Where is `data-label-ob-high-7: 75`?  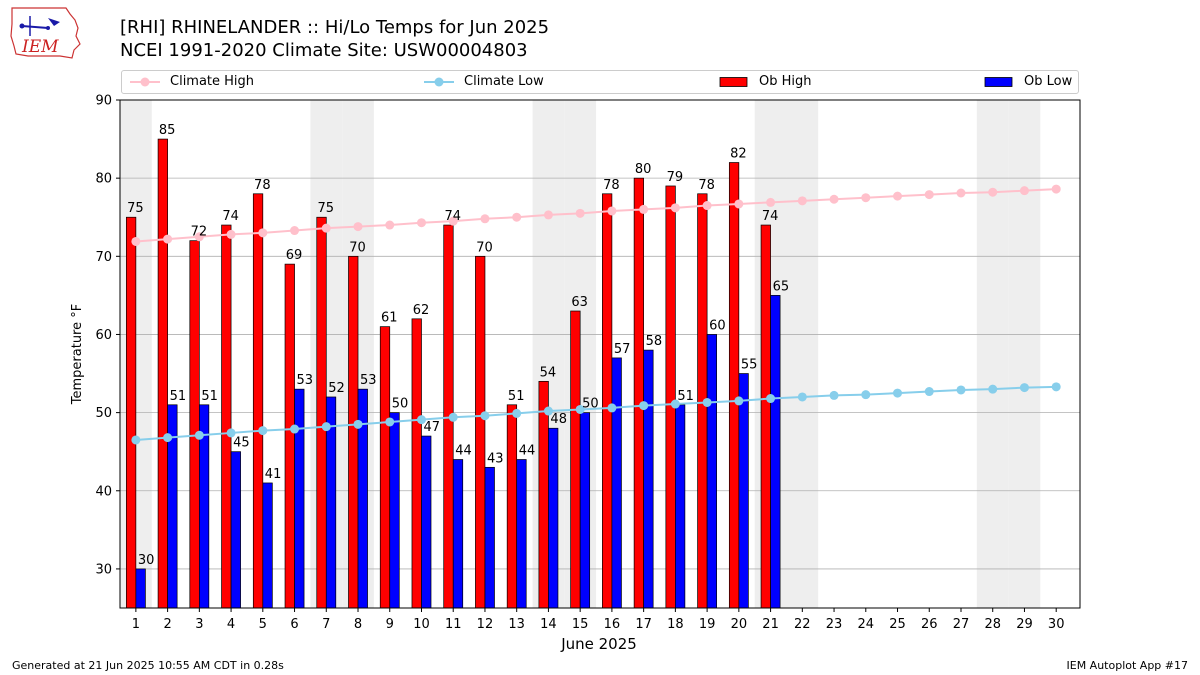 data-label-ob-high-7: 75 is located at coordinates (326, 208).